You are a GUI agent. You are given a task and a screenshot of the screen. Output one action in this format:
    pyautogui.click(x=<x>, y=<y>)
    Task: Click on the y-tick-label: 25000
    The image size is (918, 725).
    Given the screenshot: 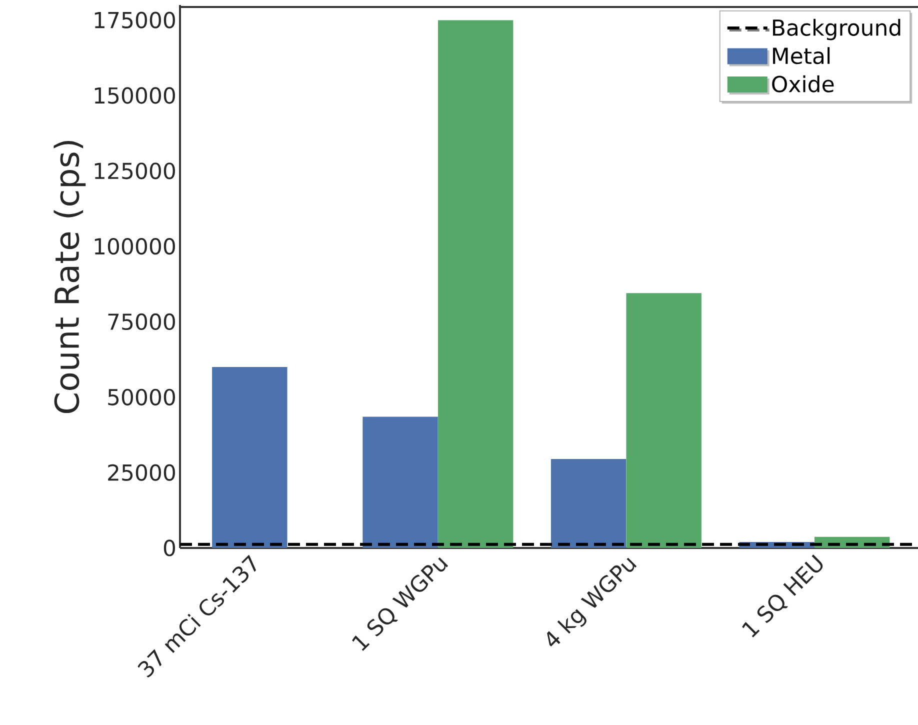 What is the action you would take?
    pyautogui.click(x=141, y=472)
    